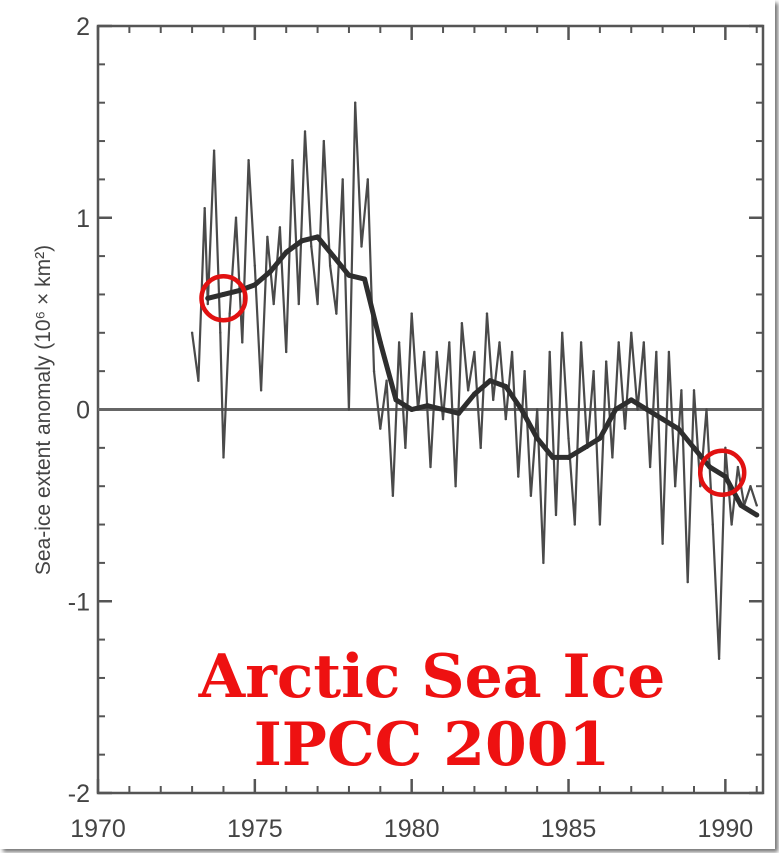 This screenshot has height=853, width=779. What do you see at coordinates (432, 677) in the screenshot?
I see `overlay-title-line1: Arctic Sea Ice` at bounding box center [432, 677].